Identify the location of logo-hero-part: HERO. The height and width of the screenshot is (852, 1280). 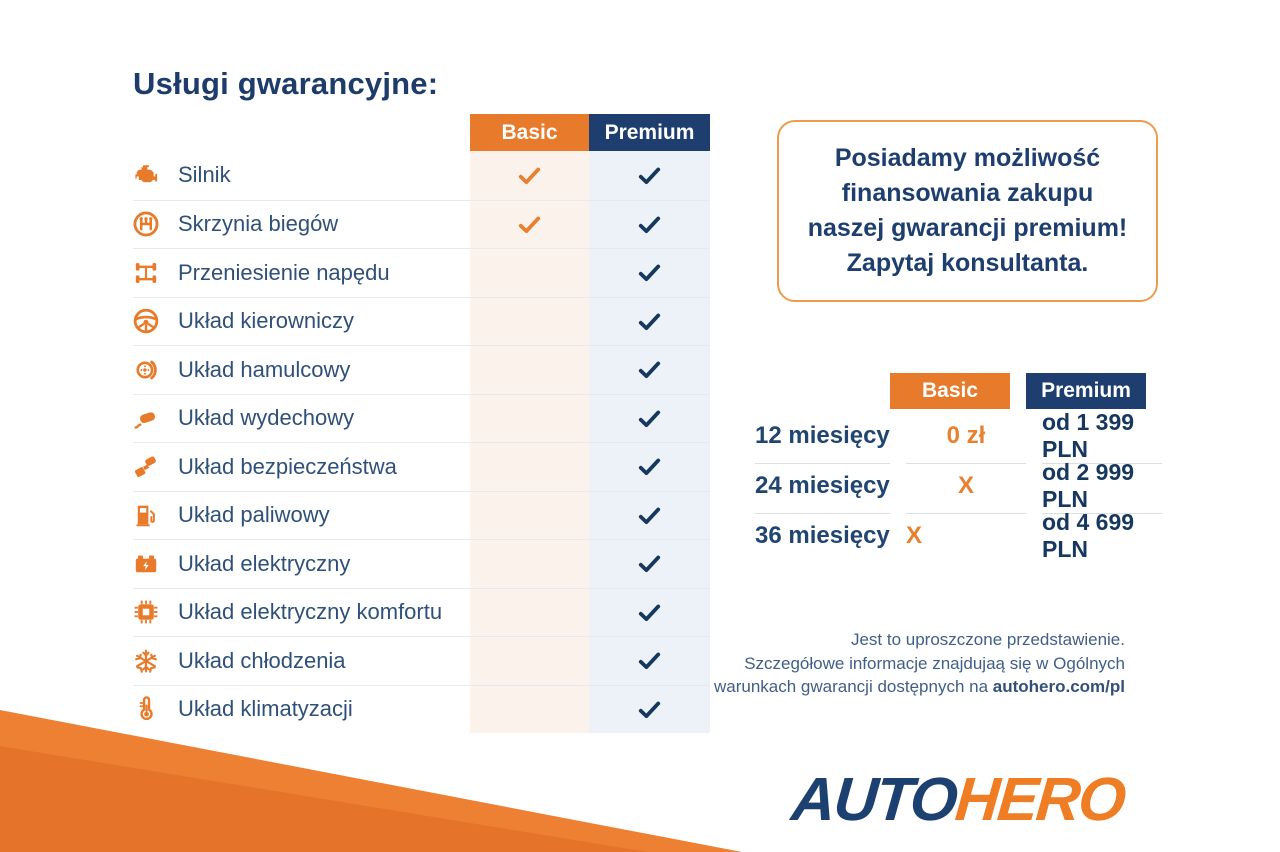
(1039, 799).